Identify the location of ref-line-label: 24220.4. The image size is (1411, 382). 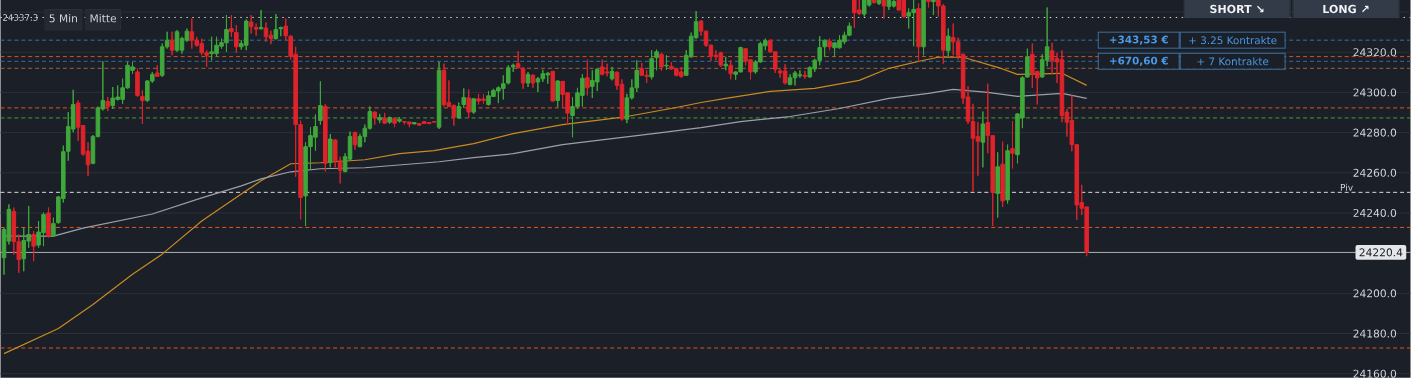
(1381, 252).